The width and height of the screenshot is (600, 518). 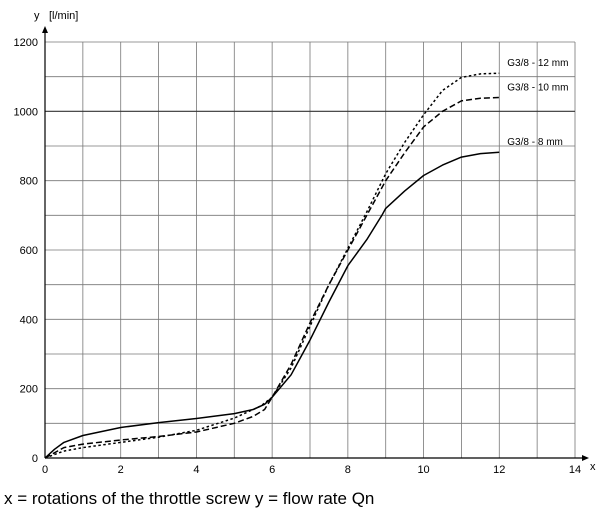 I want to click on x-tick-label: 4, so click(x=196, y=470).